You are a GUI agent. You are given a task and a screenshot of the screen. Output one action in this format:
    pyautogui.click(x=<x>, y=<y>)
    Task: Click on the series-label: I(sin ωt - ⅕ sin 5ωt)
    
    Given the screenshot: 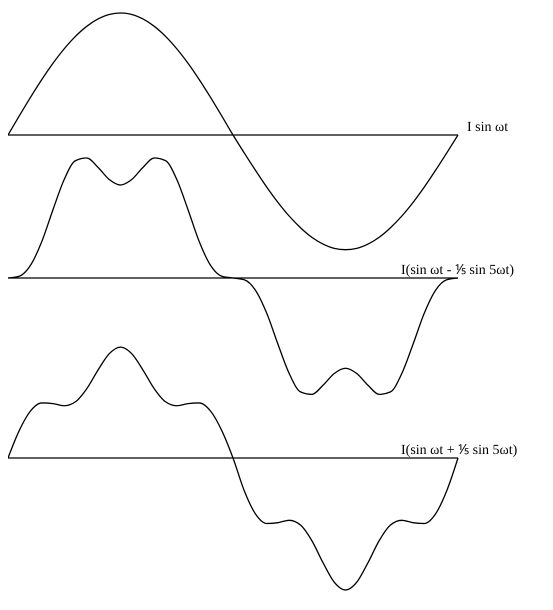 What is the action you would take?
    pyautogui.click(x=457, y=270)
    